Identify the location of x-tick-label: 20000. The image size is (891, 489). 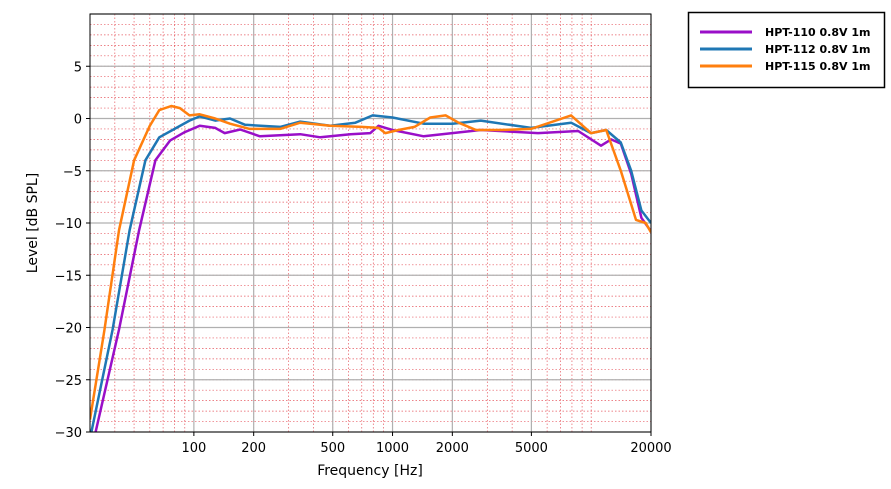
(650, 448).